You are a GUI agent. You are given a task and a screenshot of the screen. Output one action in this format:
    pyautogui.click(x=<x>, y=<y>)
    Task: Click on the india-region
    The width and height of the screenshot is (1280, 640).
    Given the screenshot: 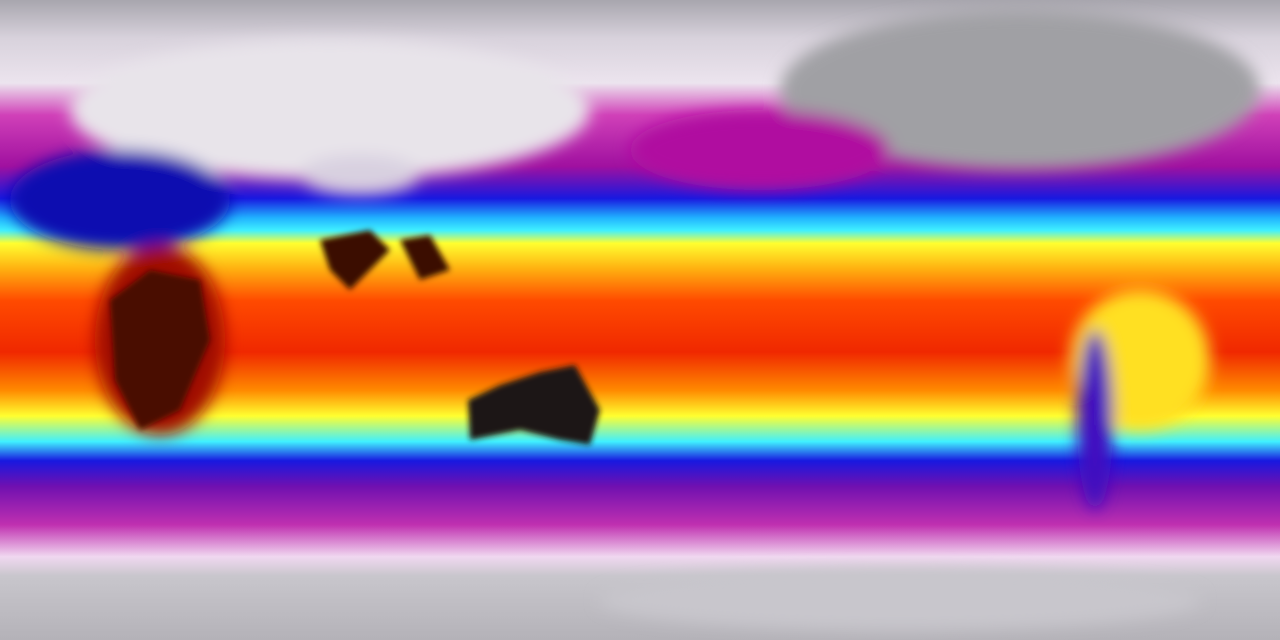 What is the action you would take?
    pyautogui.click(x=355, y=260)
    